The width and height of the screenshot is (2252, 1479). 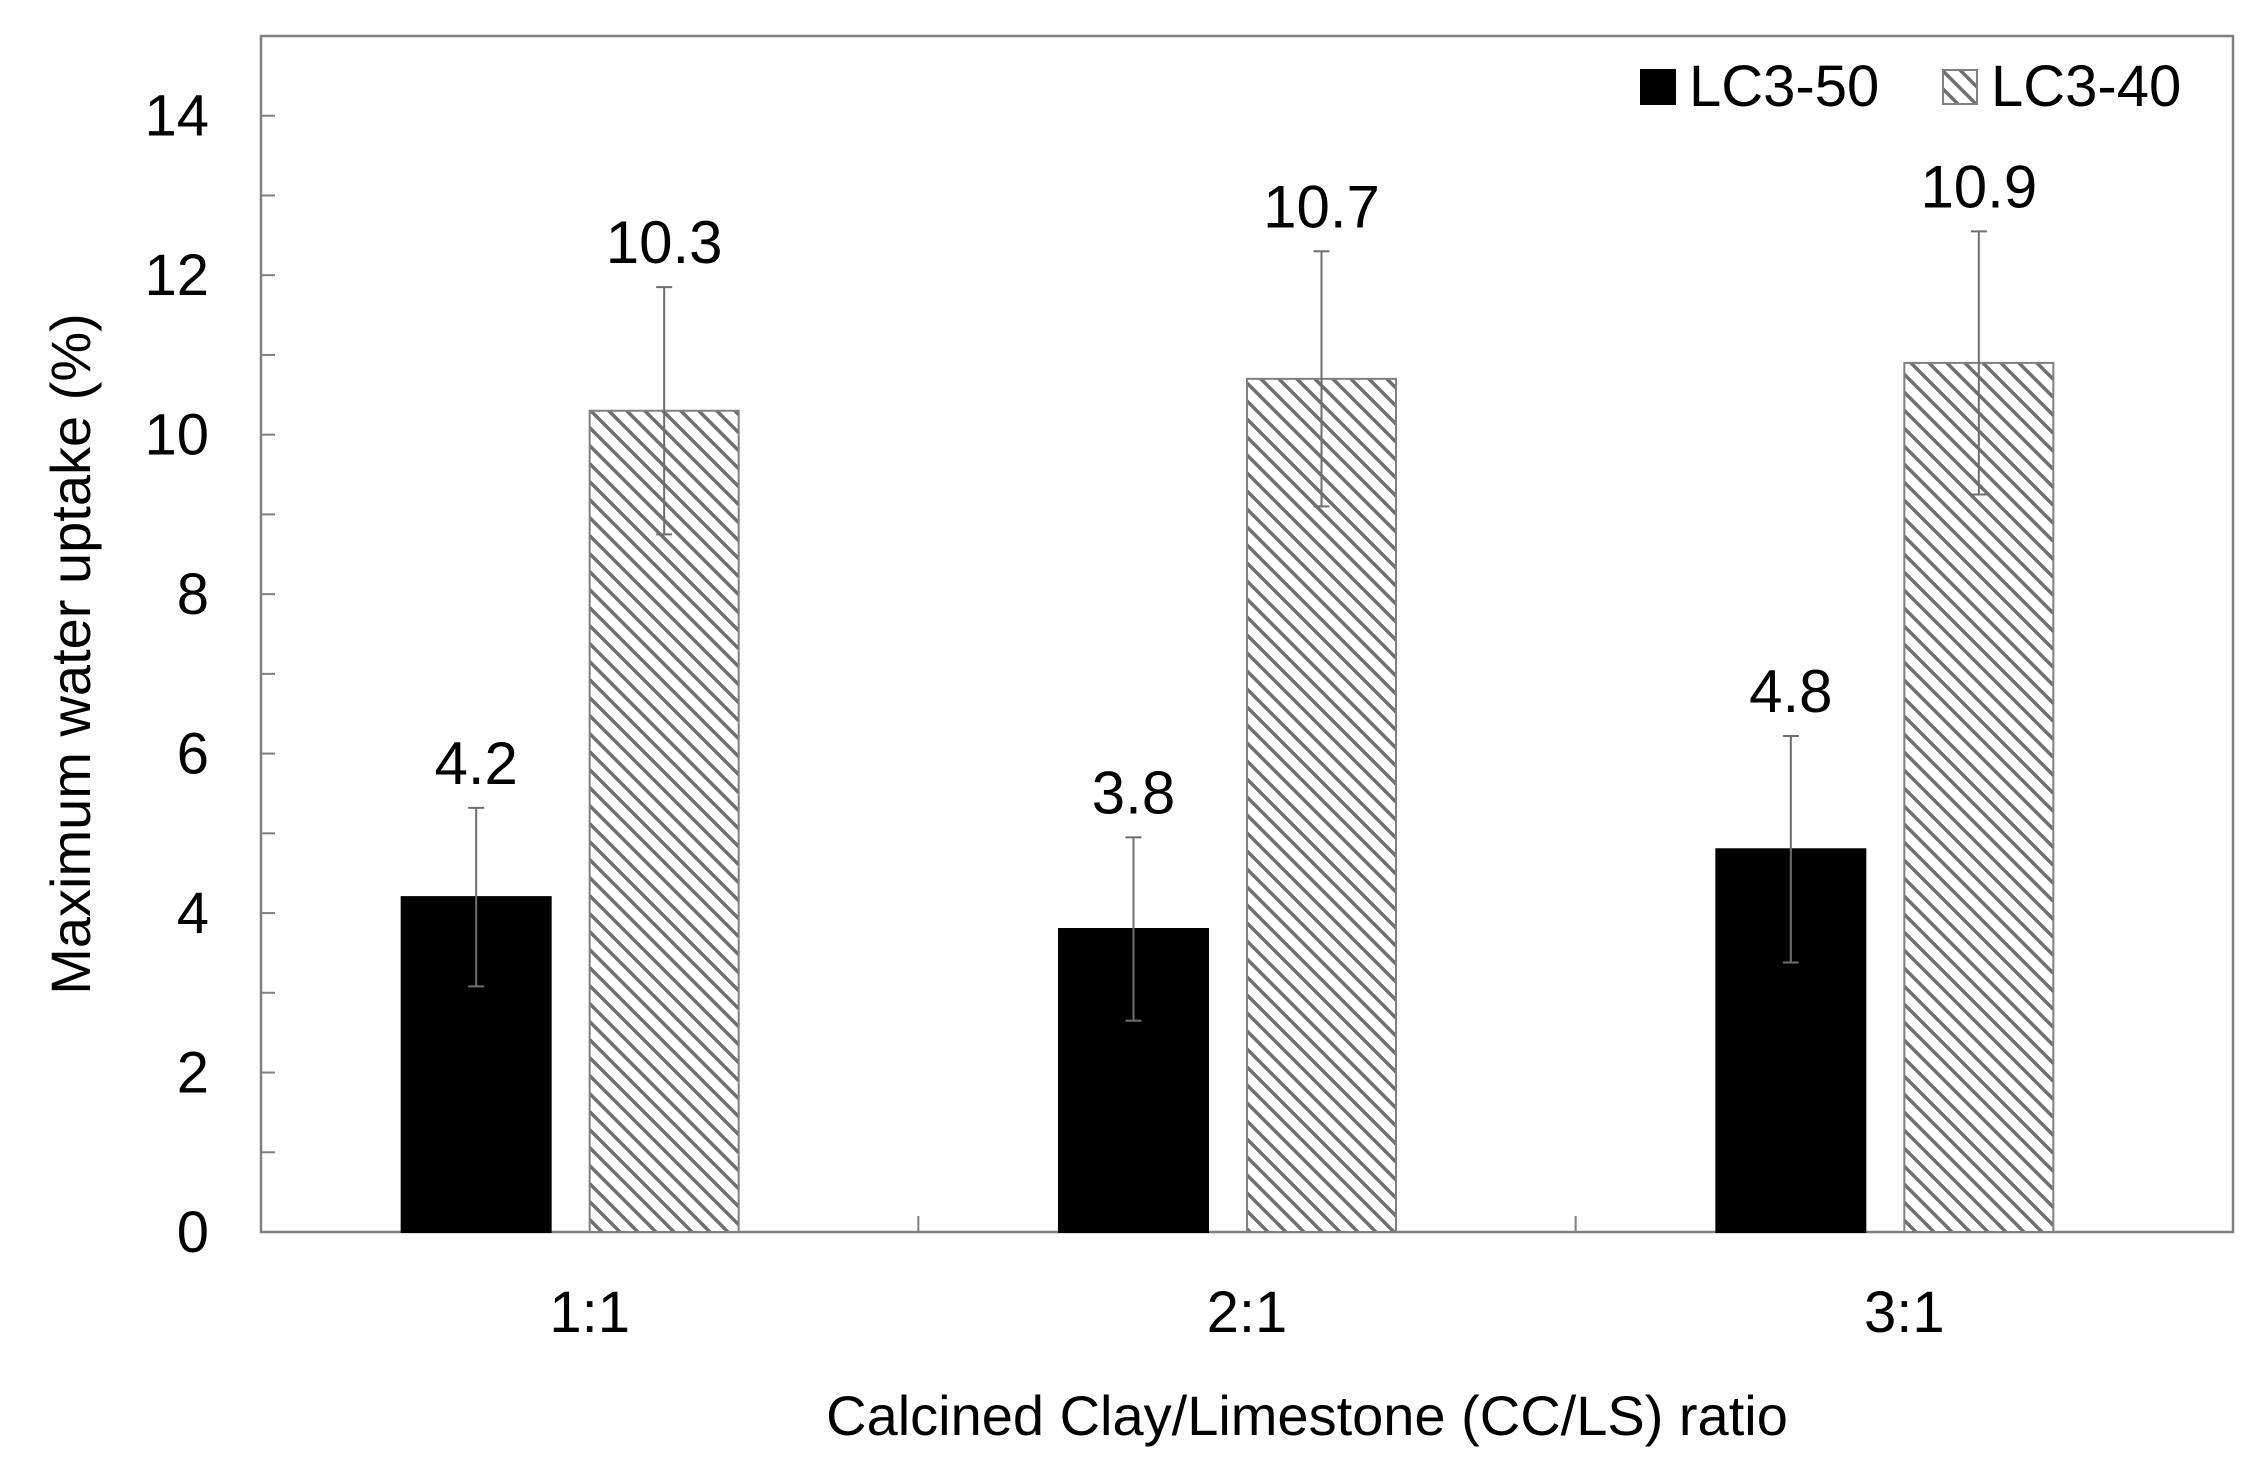 What do you see at coordinates (1307, 1415) in the screenshot?
I see `x-axis-title: Calcined Clay/Limestone (CC/LS) ratio` at bounding box center [1307, 1415].